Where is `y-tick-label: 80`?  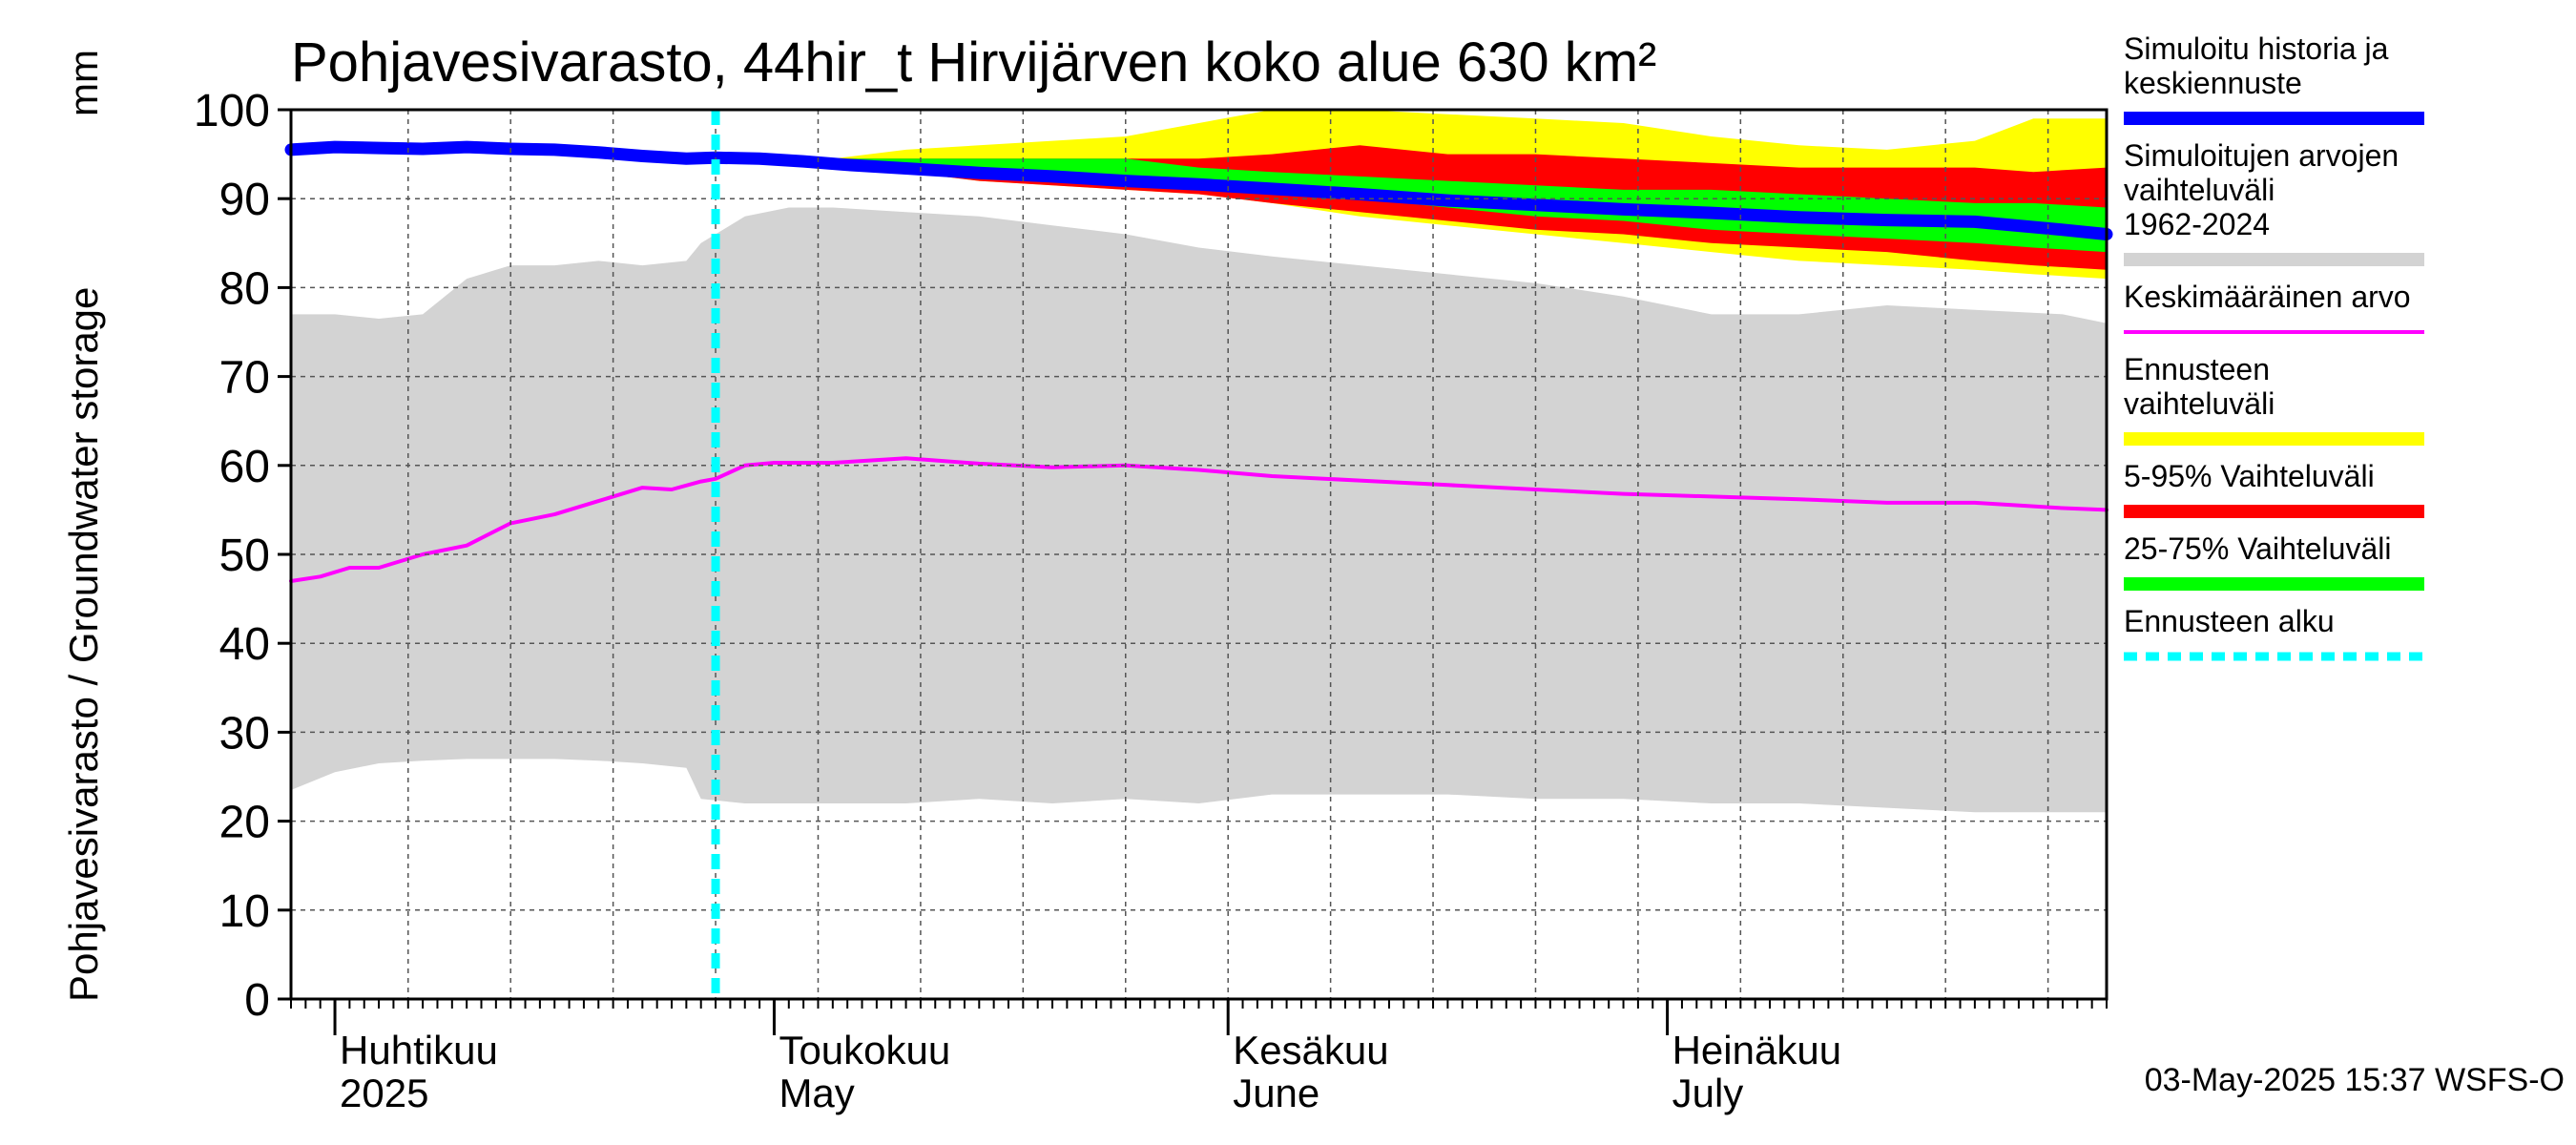 y-tick-label: 80 is located at coordinates (244, 288).